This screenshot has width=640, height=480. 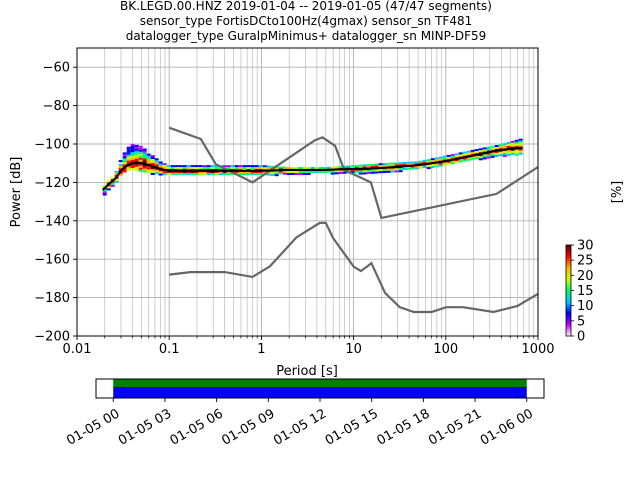 I want to click on x-axis-label: Period [s], so click(x=307, y=371).